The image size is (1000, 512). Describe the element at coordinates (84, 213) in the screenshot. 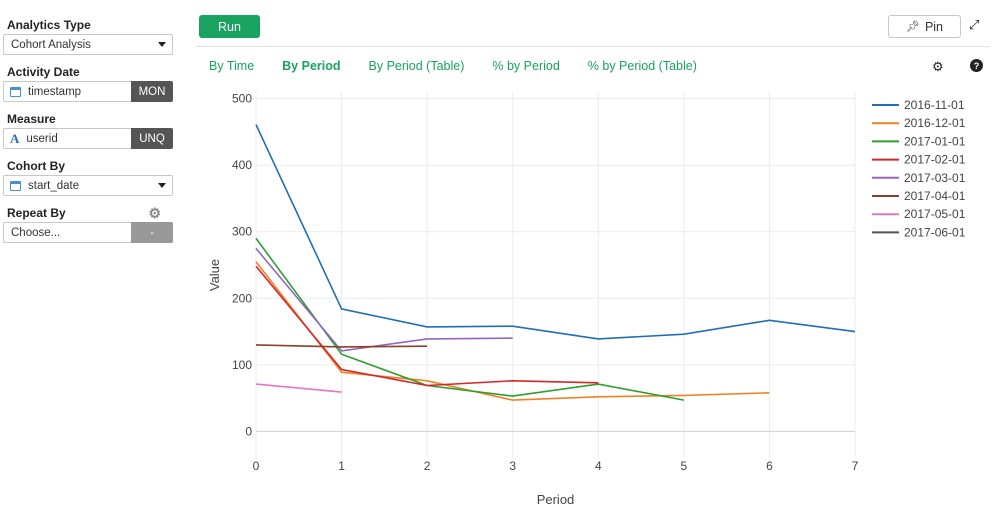

I see `repeat-by-label: Repeat By ⚙` at that location.